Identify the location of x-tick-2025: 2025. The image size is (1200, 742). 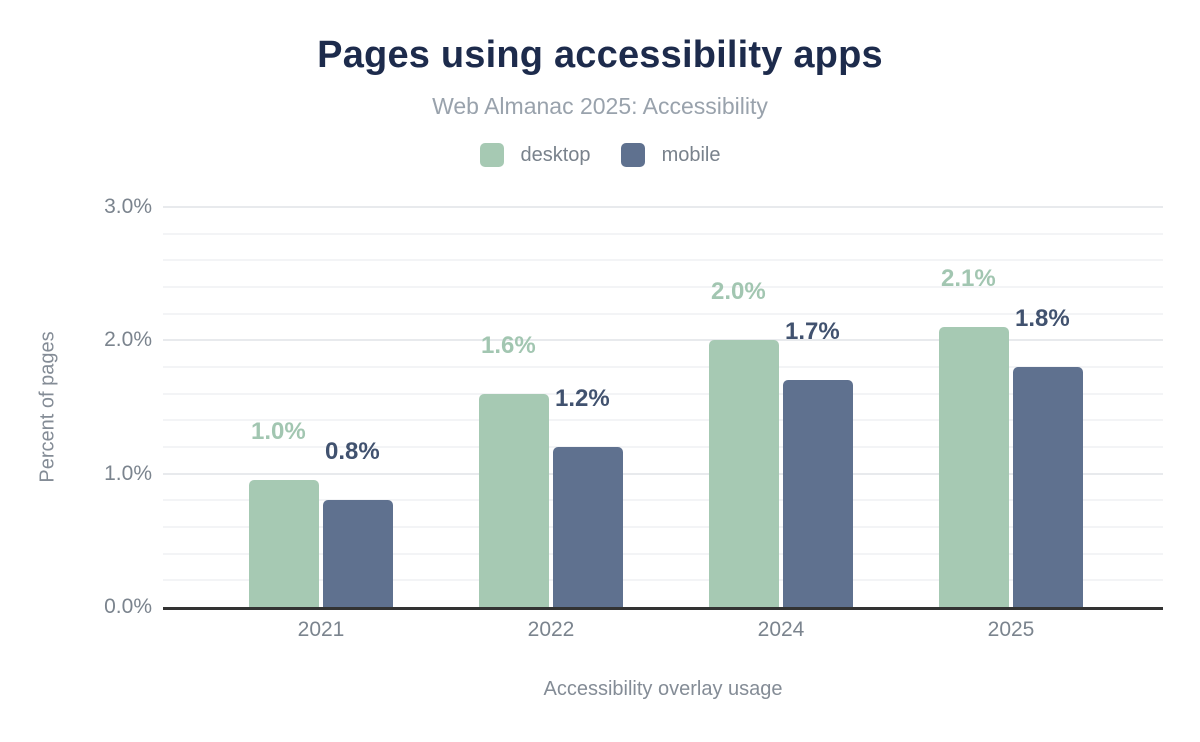
(1011, 629).